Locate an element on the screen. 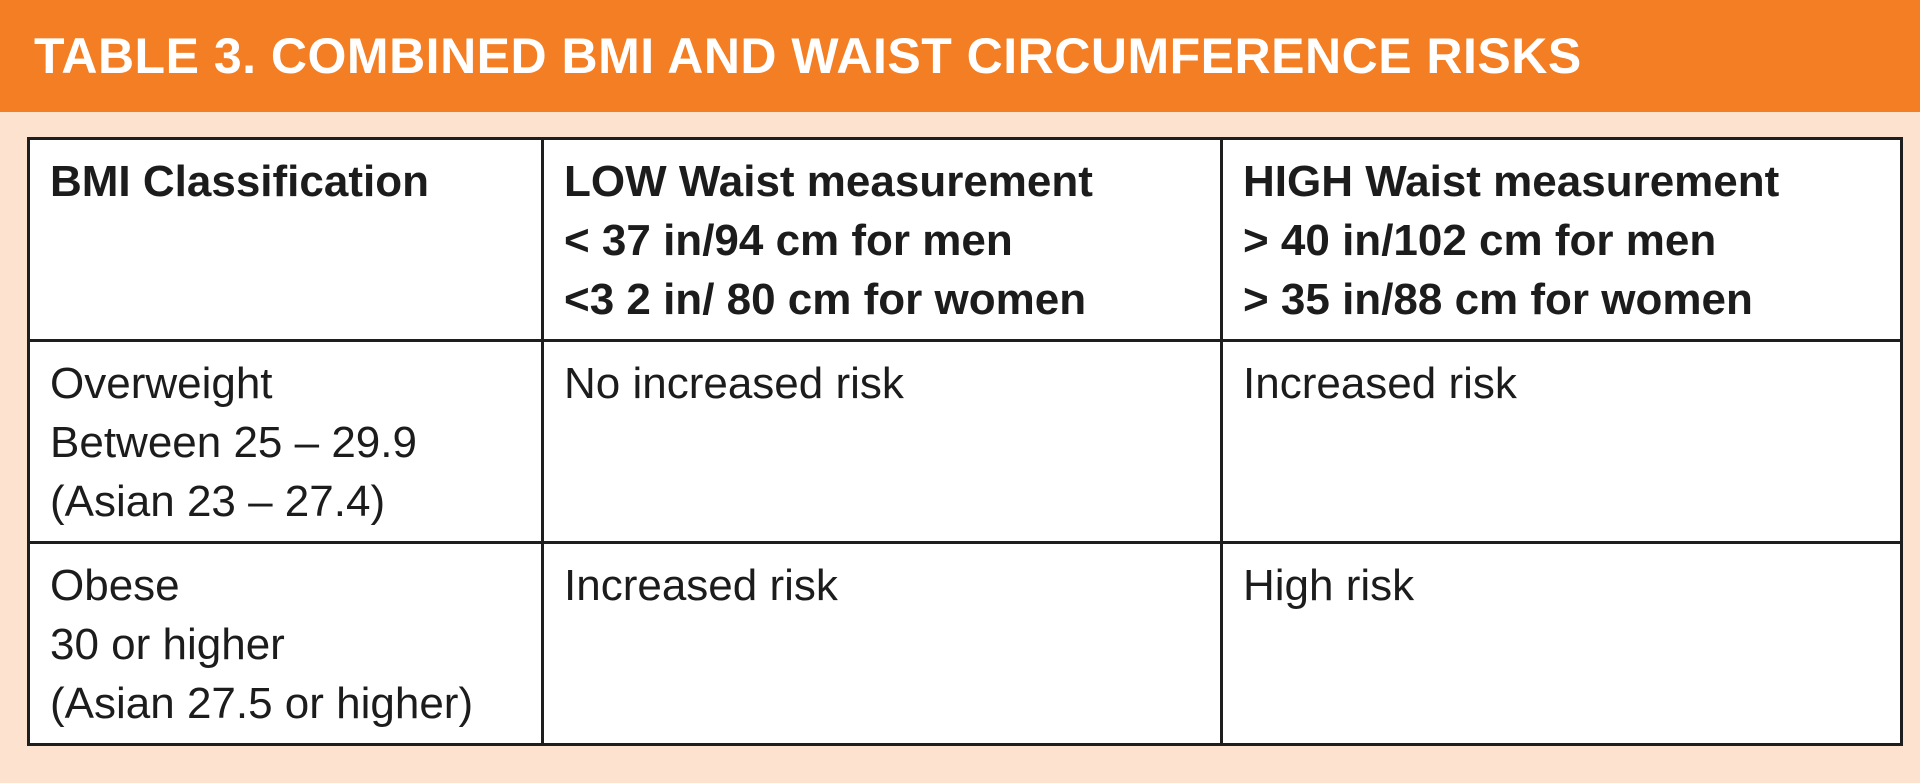  header-line: < 37 in/94 cm for men is located at coordinates (788, 240).